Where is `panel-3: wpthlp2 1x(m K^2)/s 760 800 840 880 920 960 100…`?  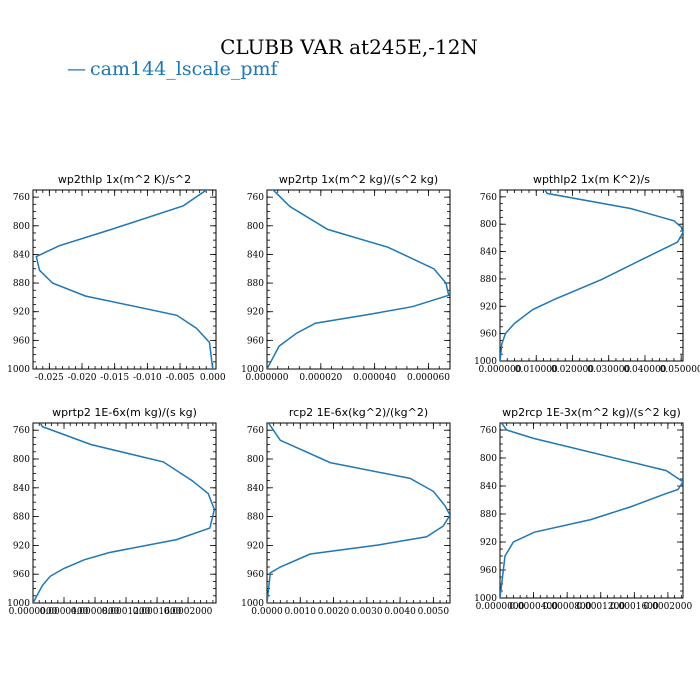
panel-3: wpthlp2 1x(m K^2)/s 760 800 840 880 920 960 100… is located at coordinates (587, 274).